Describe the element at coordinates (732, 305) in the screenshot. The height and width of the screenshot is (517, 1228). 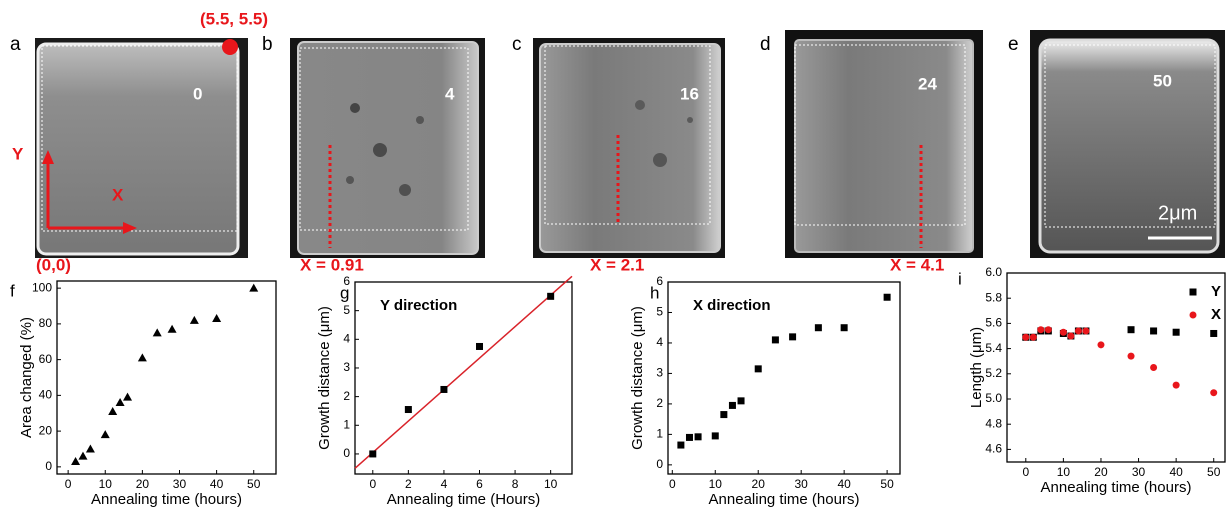
I see `annotation: X direction` at that location.